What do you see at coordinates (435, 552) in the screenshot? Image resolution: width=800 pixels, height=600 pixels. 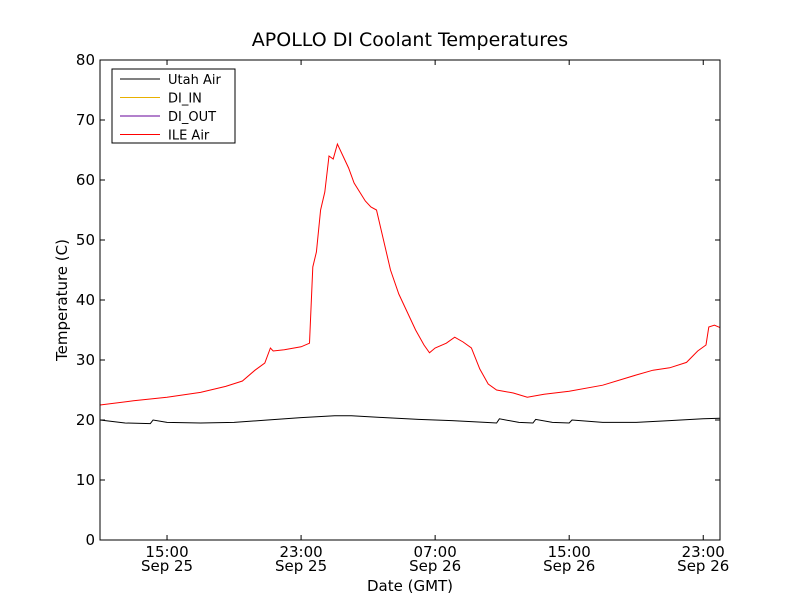 I see `x-tick-label-time: 07:00` at bounding box center [435, 552].